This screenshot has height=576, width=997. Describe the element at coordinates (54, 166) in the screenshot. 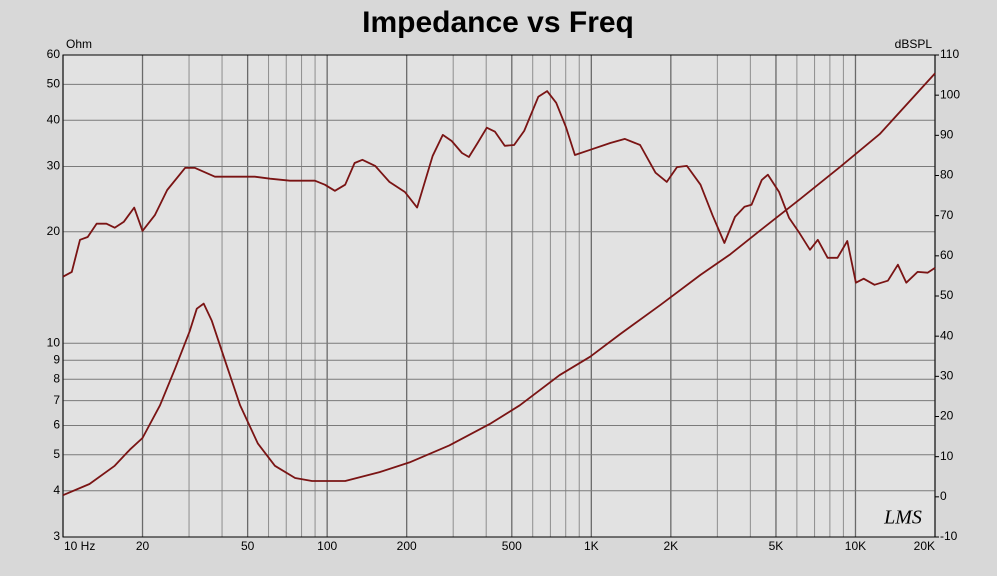

I see `y-tick-label: 30` at that location.